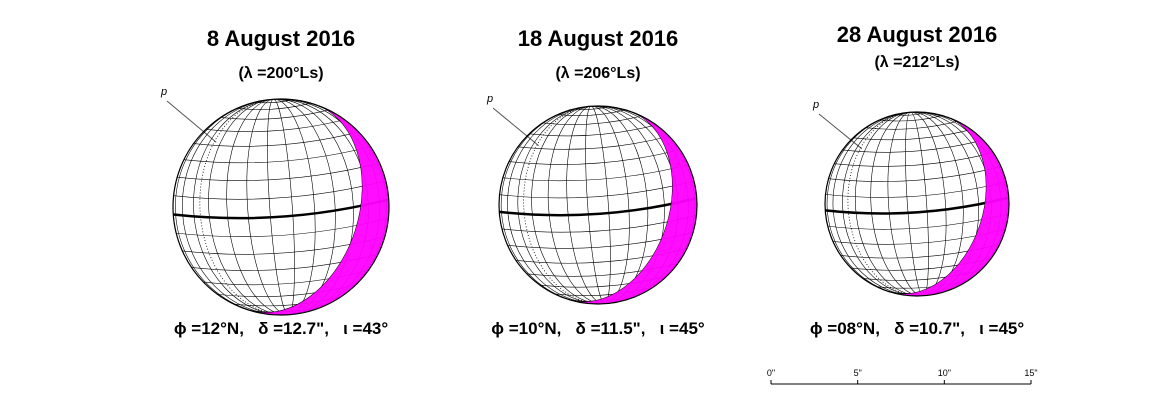 The image size is (1168, 401). Describe the element at coordinates (917, 328) in the screenshot. I see `panel-footer: ϕ =08°N, δ =10.7", ι =45°` at that location.